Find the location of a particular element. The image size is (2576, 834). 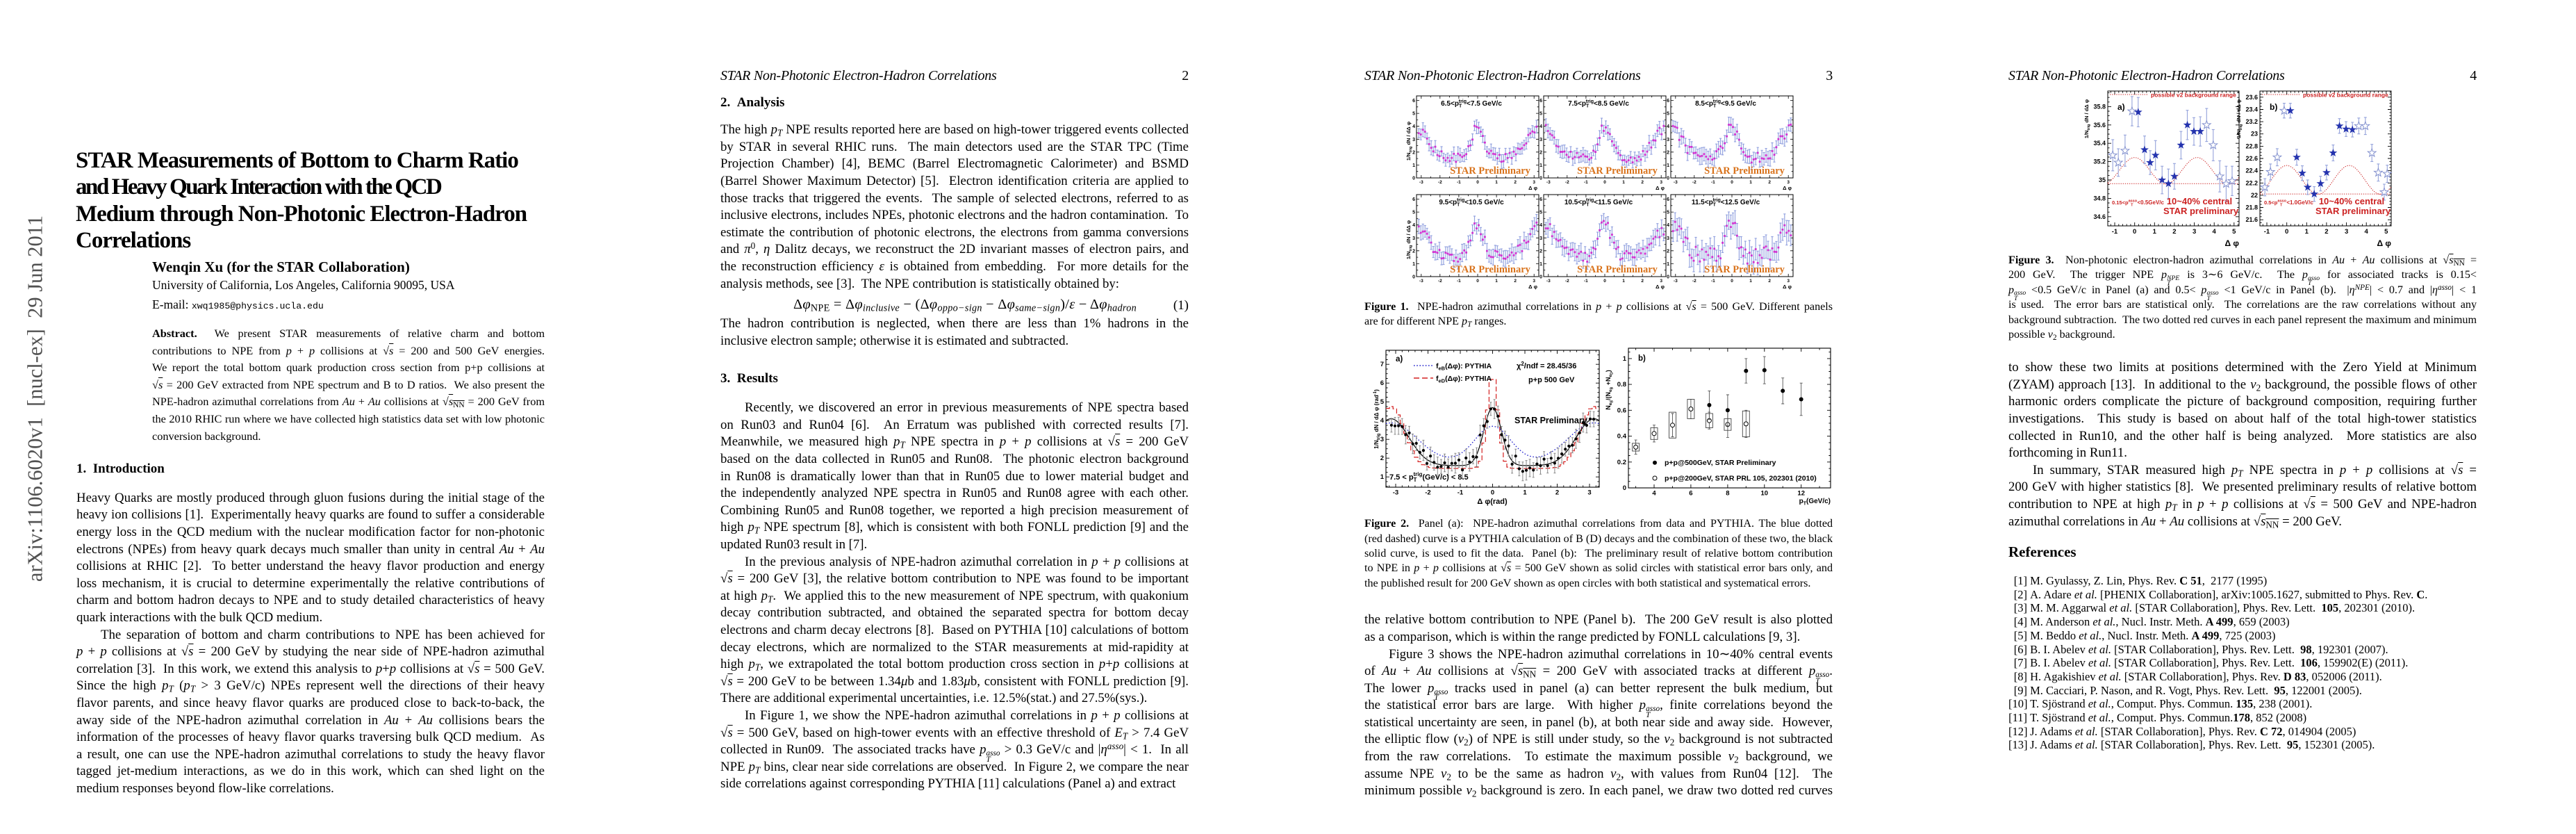

svg-text: feD(Δφ): PYTHIA is located at coordinates (1464, 379).